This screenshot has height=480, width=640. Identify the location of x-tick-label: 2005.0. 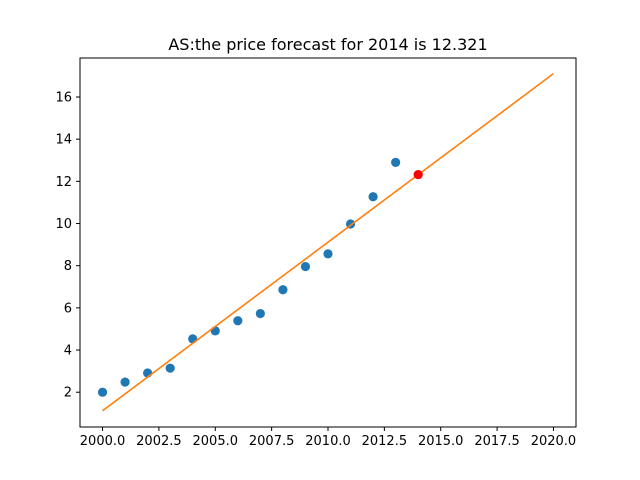
(216, 441).